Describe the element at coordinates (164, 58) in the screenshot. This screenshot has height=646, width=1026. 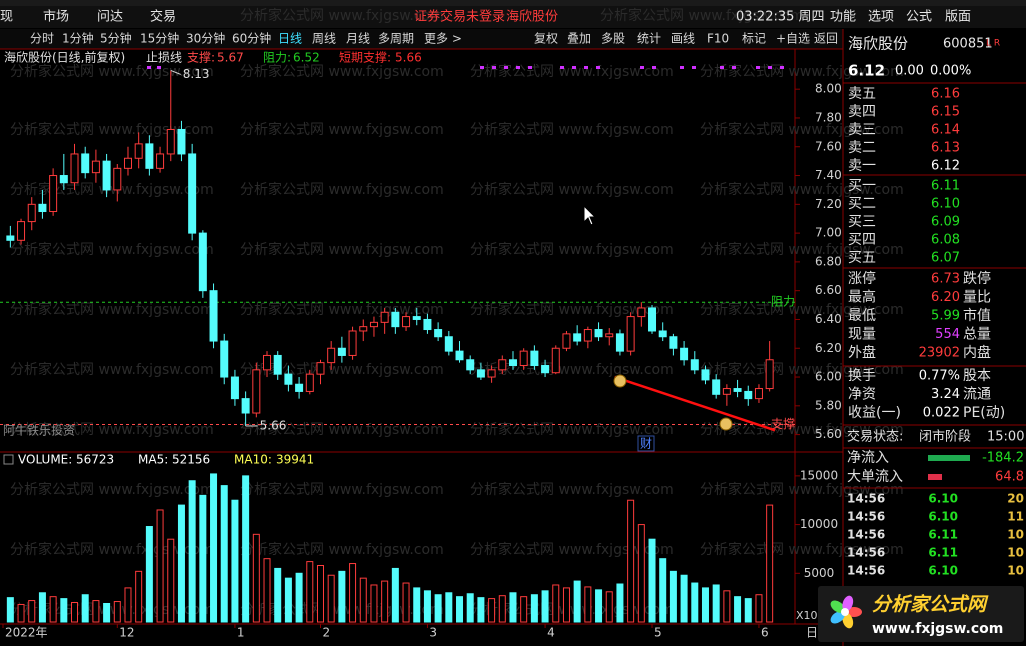
I see `indicator-name: 止损线` at that location.